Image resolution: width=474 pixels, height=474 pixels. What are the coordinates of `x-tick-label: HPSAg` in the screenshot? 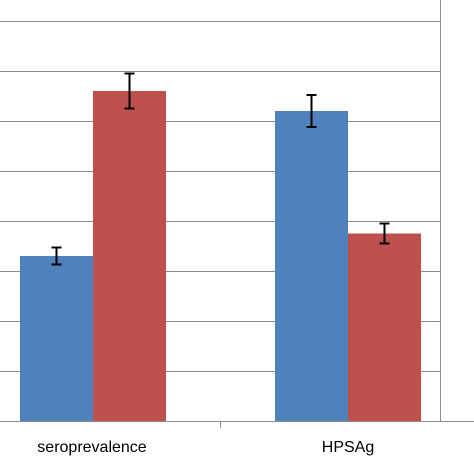 It's located at (348, 447).